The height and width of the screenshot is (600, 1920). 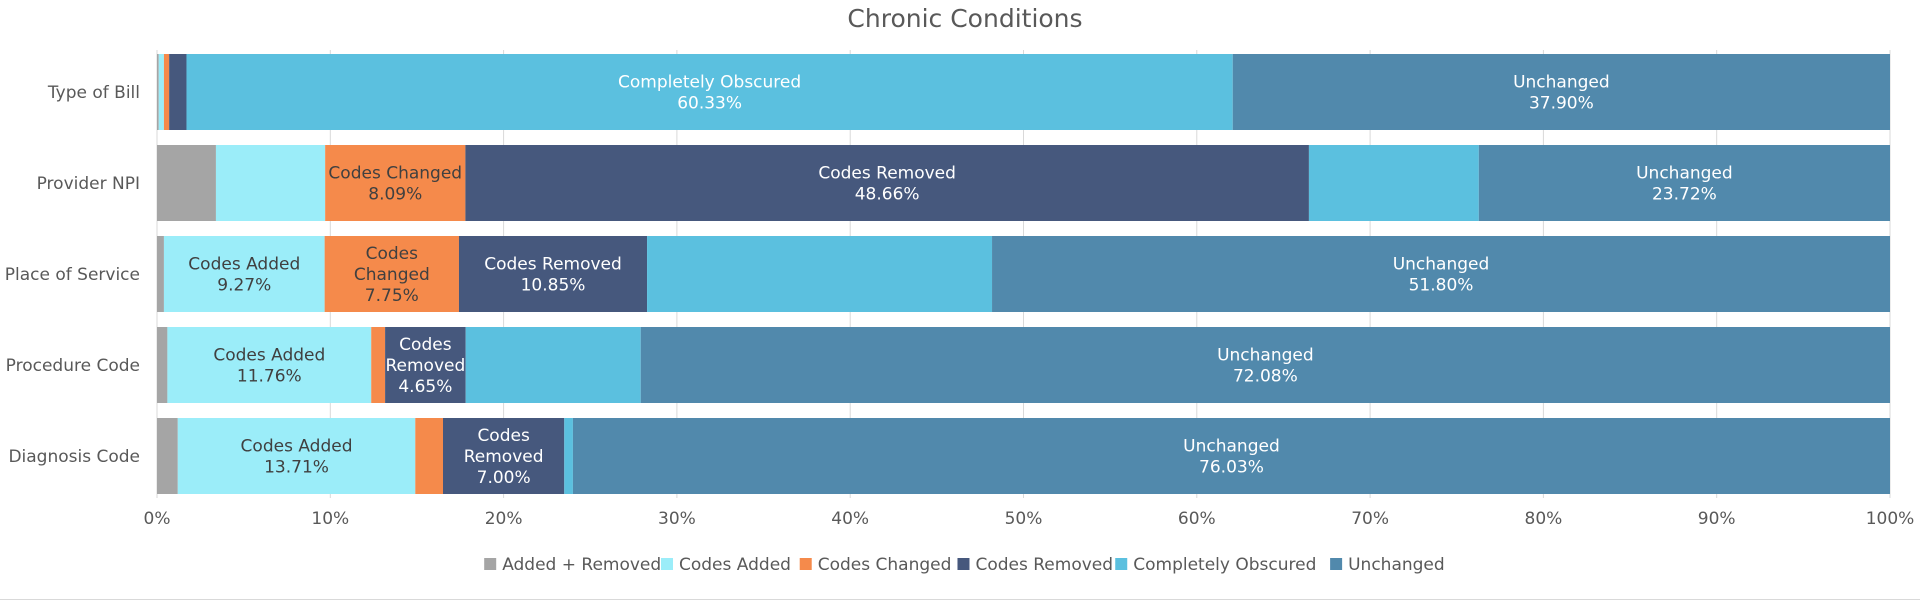 I want to click on bar-diagnosis-code-completely-obscured, so click(x=568, y=456).